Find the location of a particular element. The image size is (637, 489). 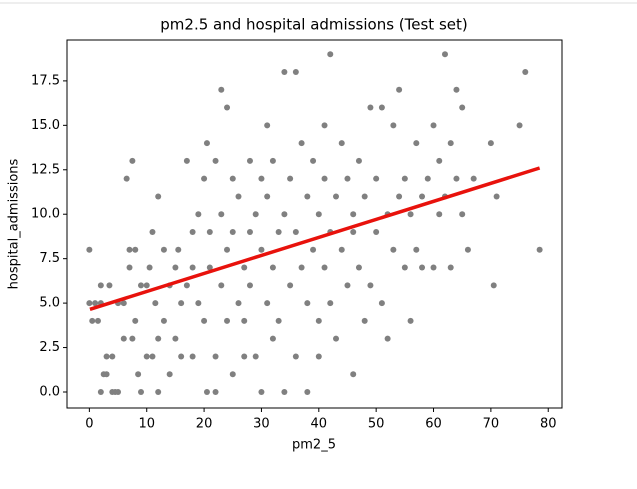

x-tick-label: 40 is located at coordinates (319, 424).